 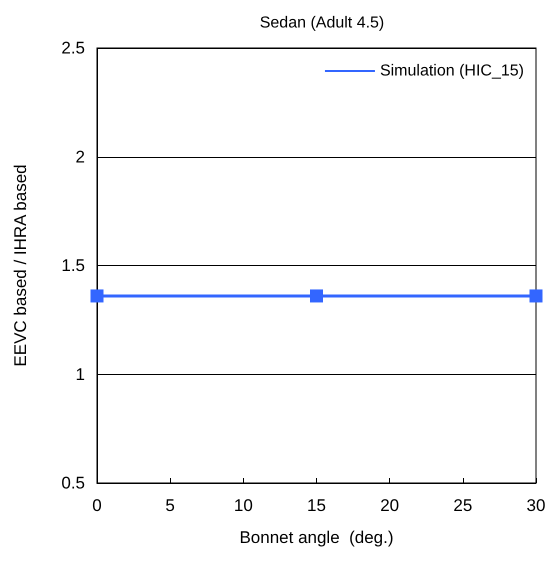 What do you see at coordinates (322, 23) in the screenshot?
I see `chart-title: Sedan (Adult 4.5)` at bounding box center [322, 23].